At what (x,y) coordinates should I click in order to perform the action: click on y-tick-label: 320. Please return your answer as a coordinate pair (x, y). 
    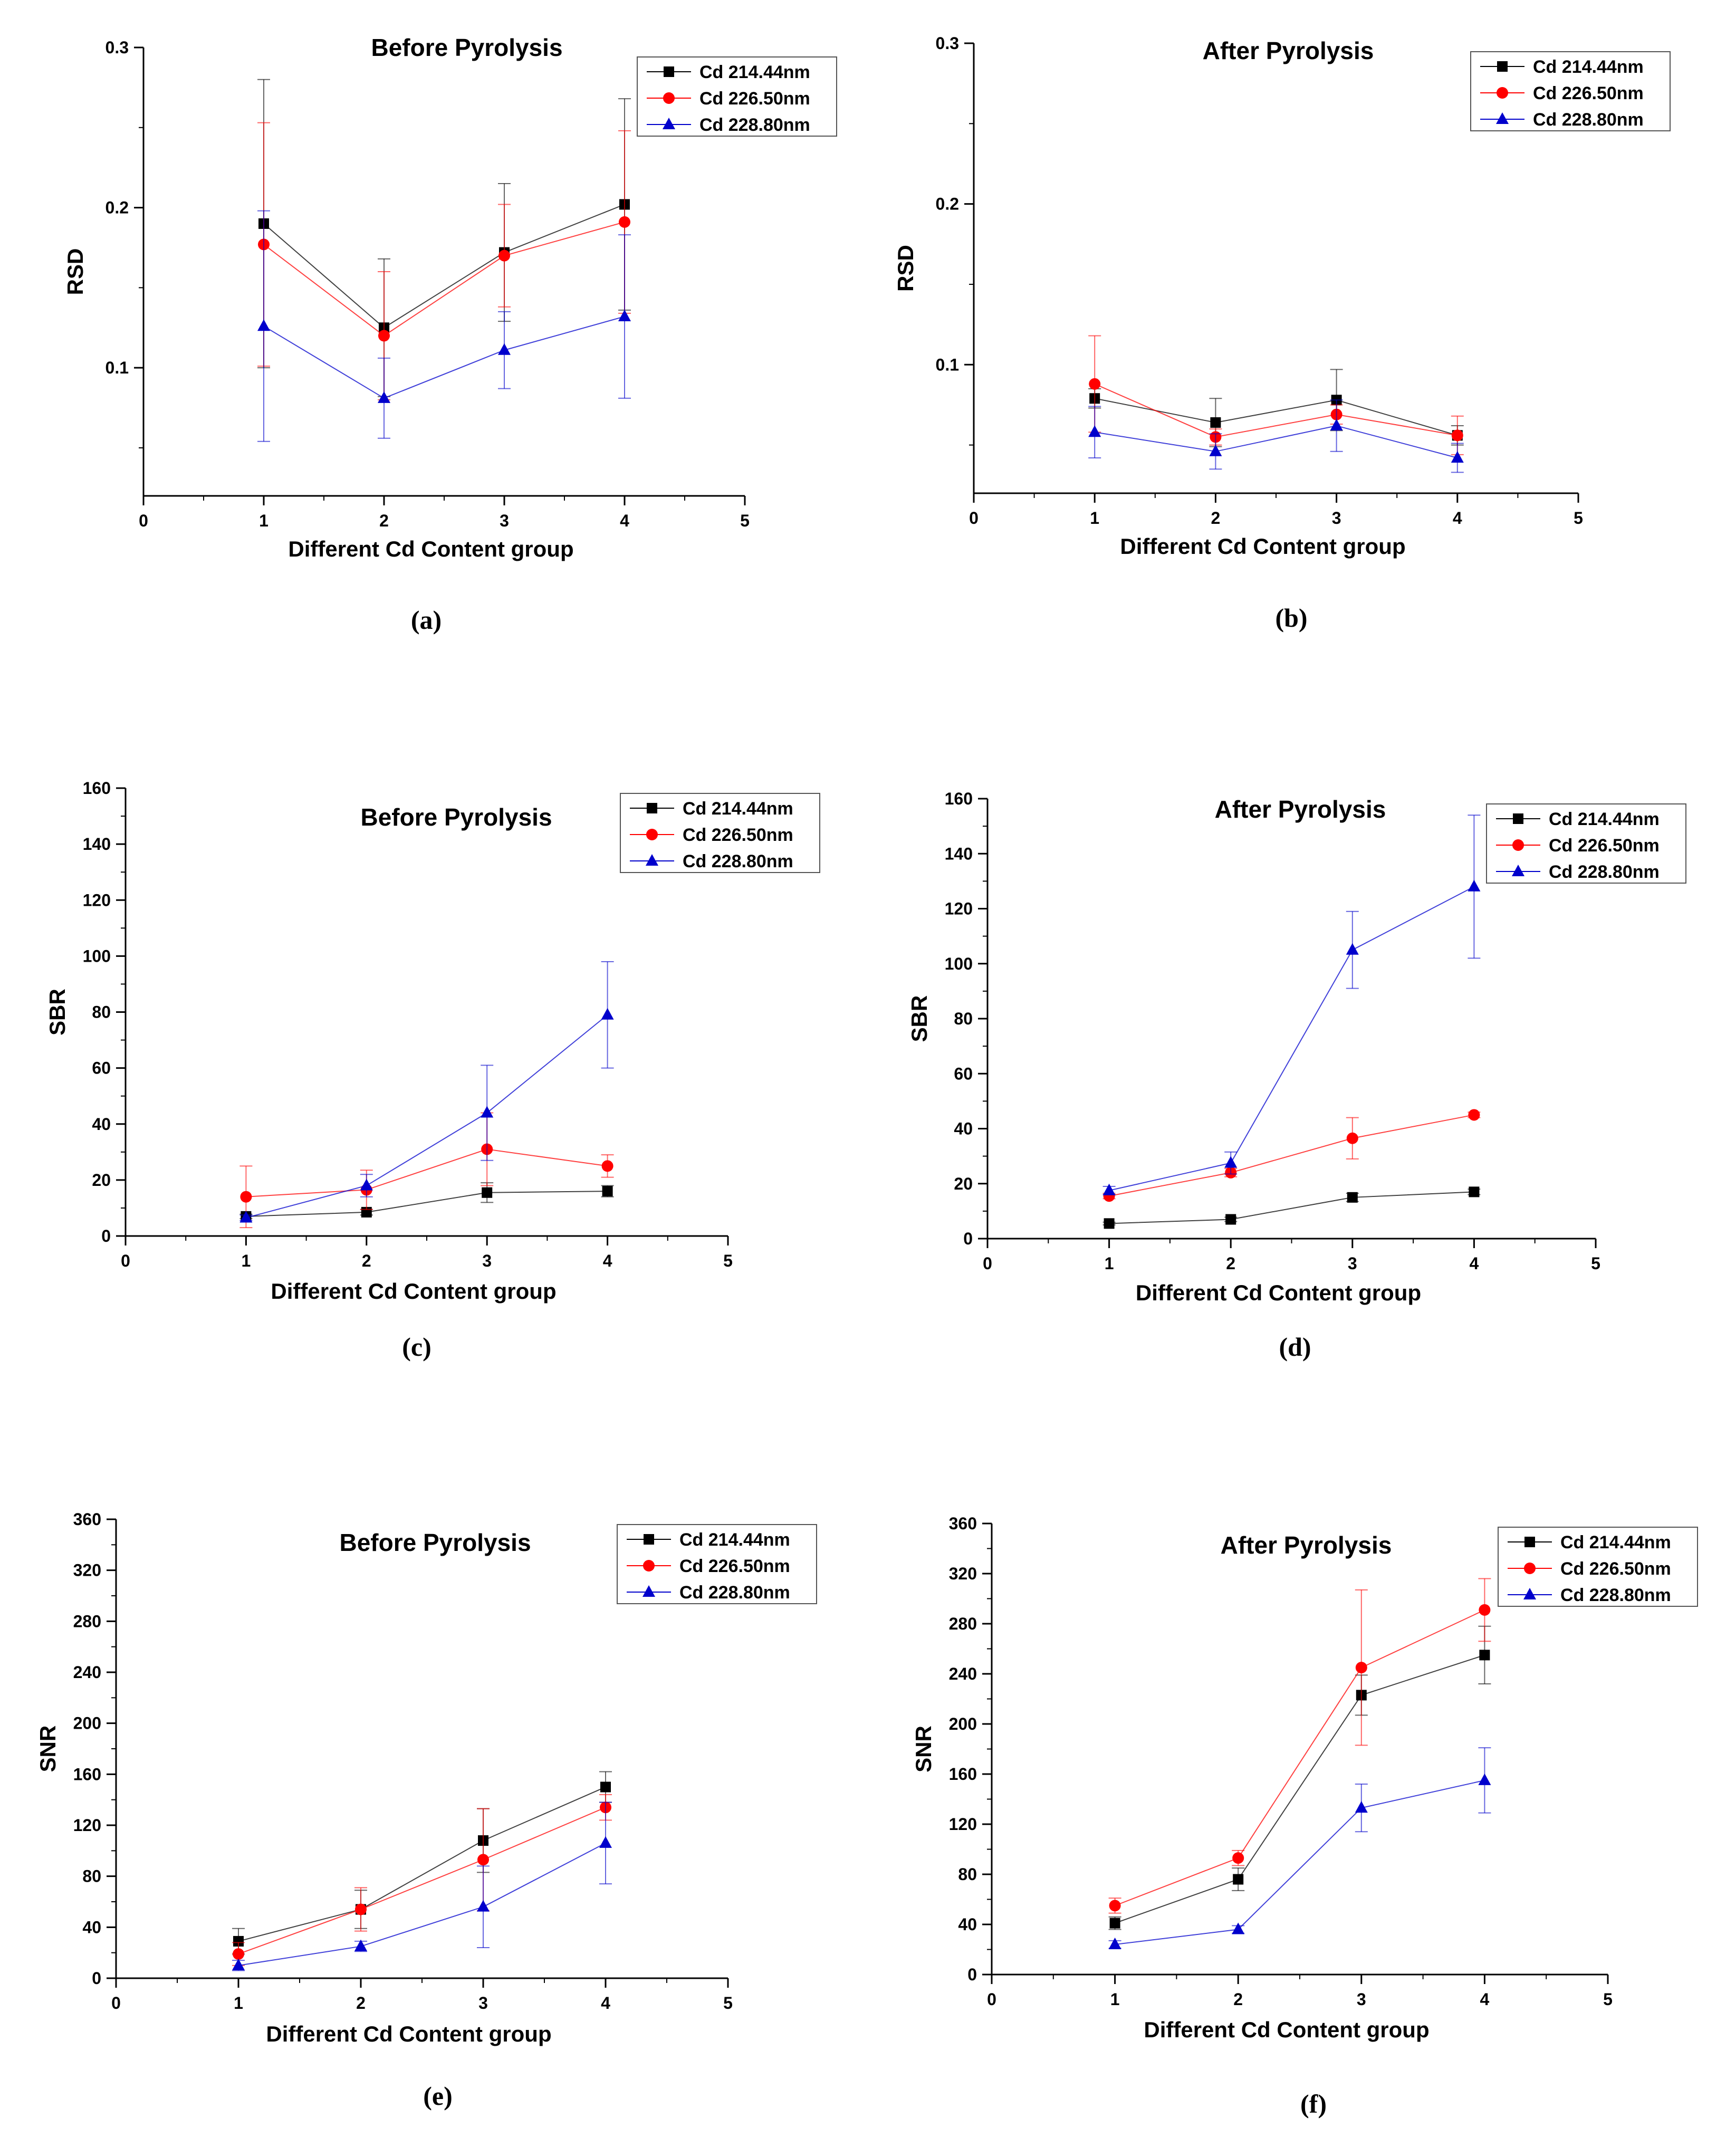
    Looking at the image, I should click on (963, 1573).